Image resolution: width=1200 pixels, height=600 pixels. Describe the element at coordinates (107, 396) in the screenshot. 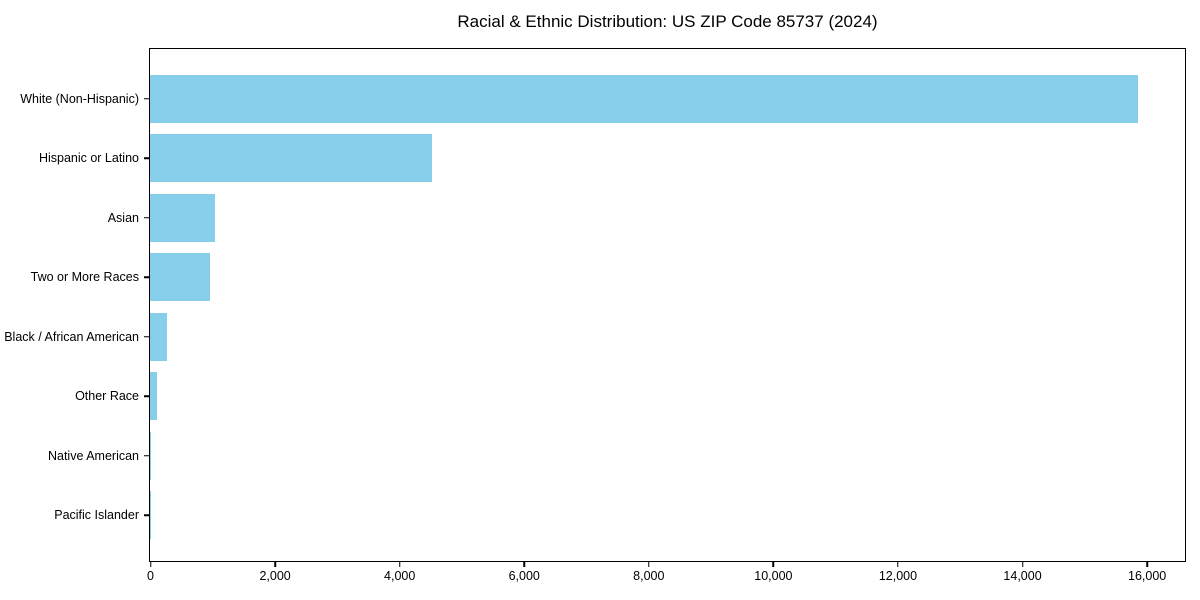

I see `y-tick-label: Other Race` at that location.